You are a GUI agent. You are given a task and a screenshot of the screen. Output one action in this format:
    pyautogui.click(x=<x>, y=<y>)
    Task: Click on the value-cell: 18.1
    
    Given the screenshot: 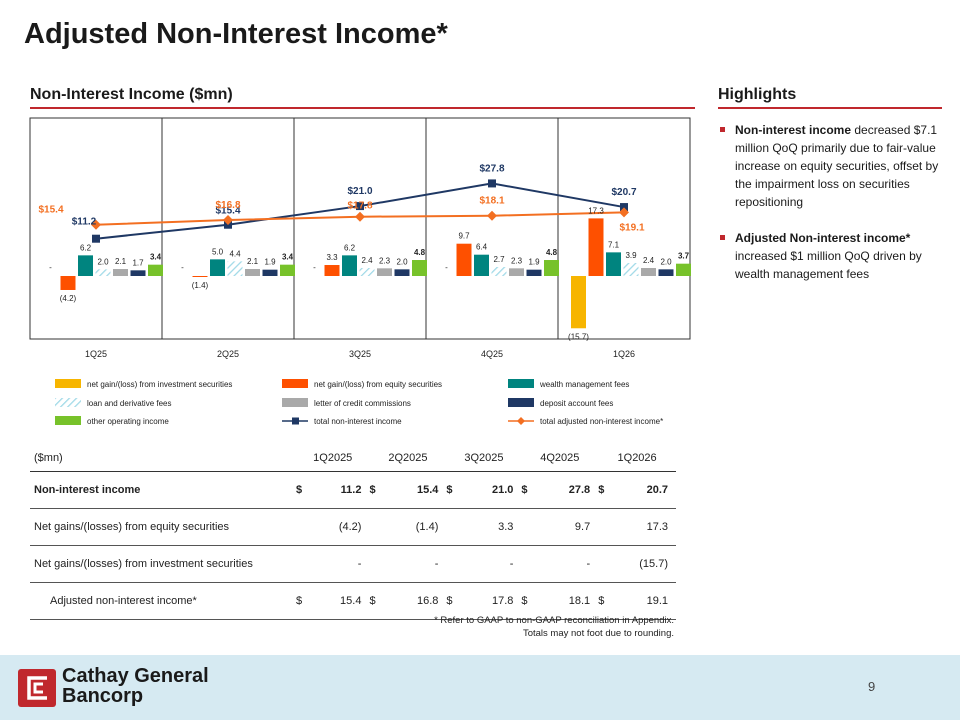 What is the action you would take?
    pyautogui.click(x=567, y=601)
    